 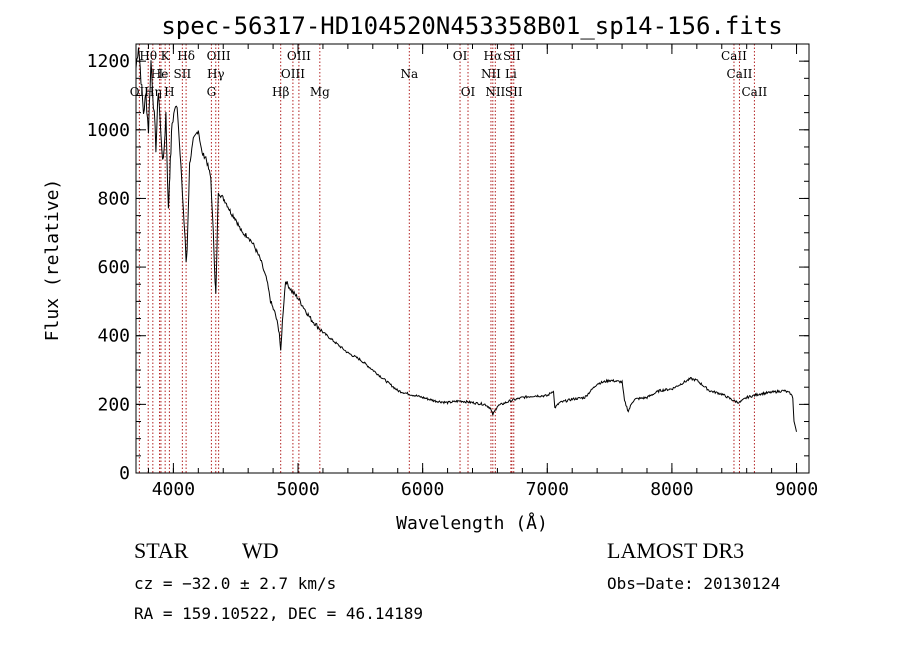 What do you see at coordinates (161, 550) in the screenshot?
I see `object-class: STAR` at bounding box center [161, 550].